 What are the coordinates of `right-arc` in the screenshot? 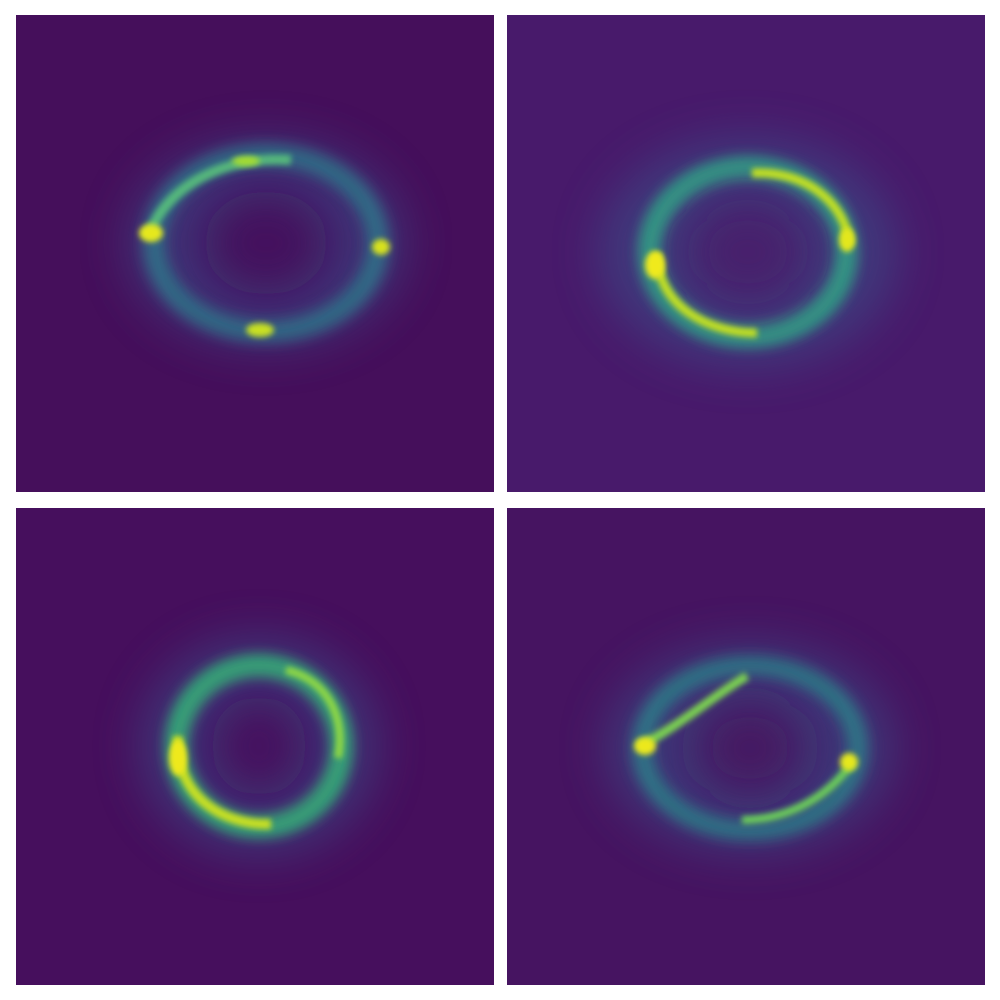 It's located at (314, 712).